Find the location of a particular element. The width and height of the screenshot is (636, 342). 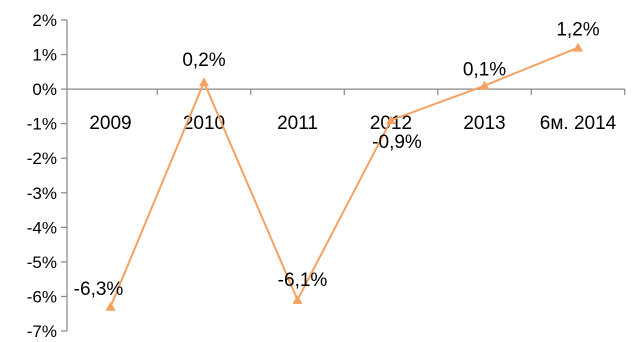

data-label: -6,1% is located at coordinates (303, 280).